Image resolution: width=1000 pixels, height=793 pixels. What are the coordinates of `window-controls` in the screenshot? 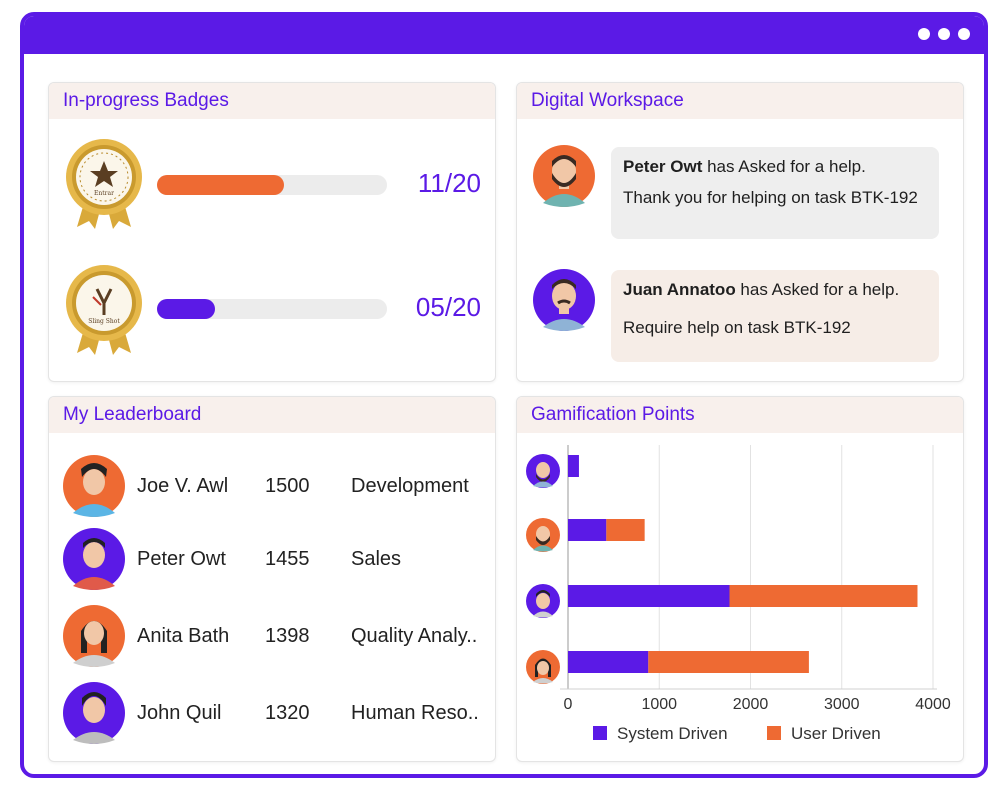 It's located at (944, 34).